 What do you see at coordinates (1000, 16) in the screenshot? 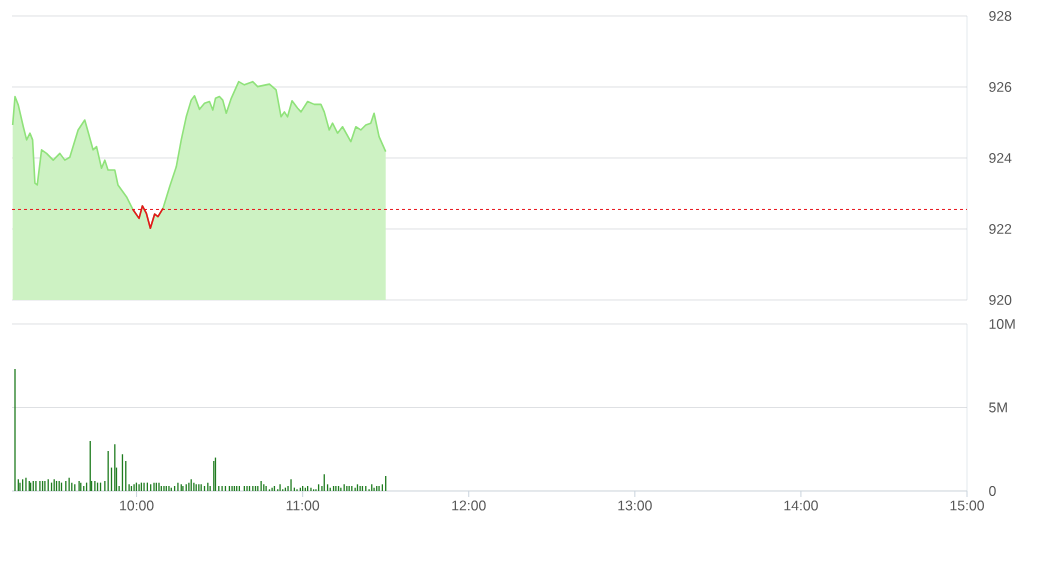
I see `y-tick-label: 928` at bounding box center [1000, 16].